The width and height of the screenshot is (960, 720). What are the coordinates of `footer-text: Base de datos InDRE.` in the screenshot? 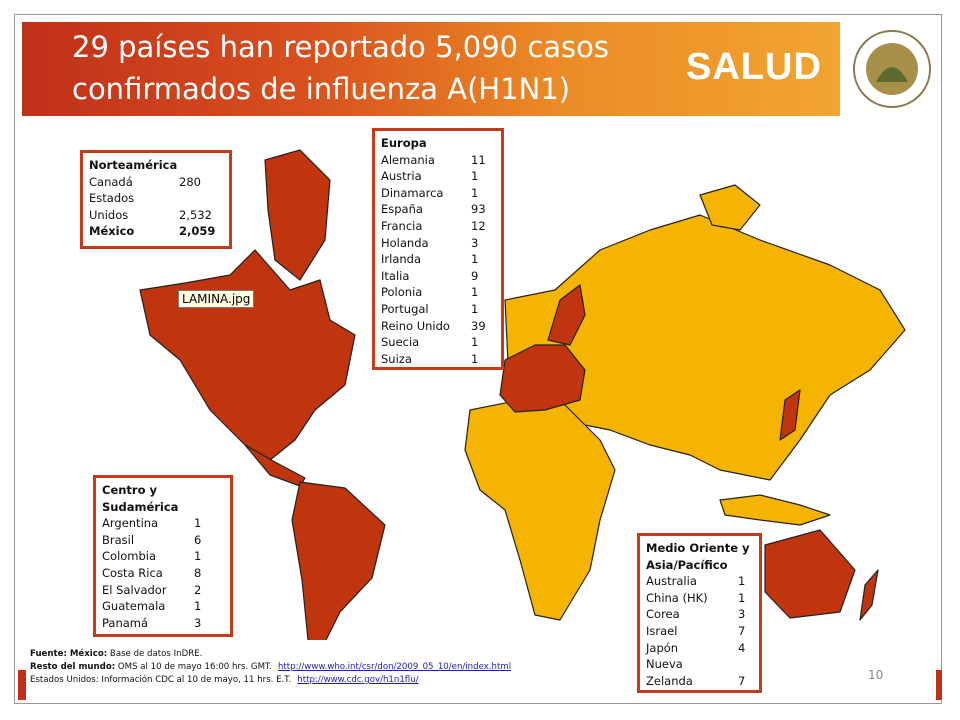 It's located at (156, 654).